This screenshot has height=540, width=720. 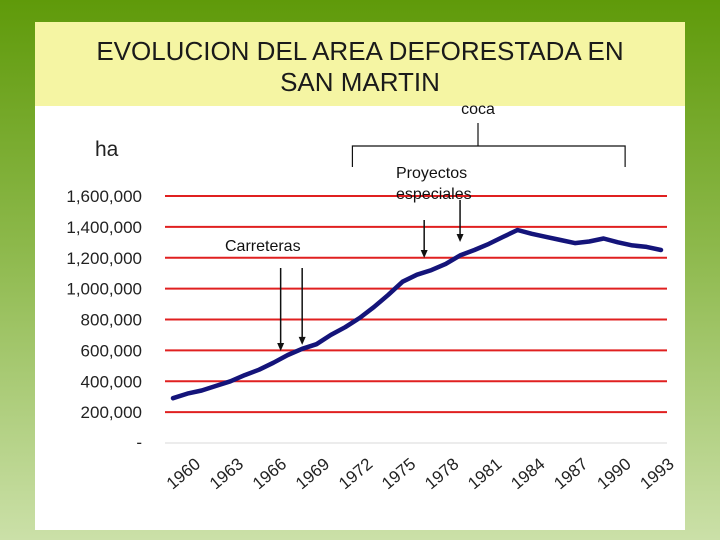 I want to click on y-tick-label: 600,000, so click(x=111, y=350).